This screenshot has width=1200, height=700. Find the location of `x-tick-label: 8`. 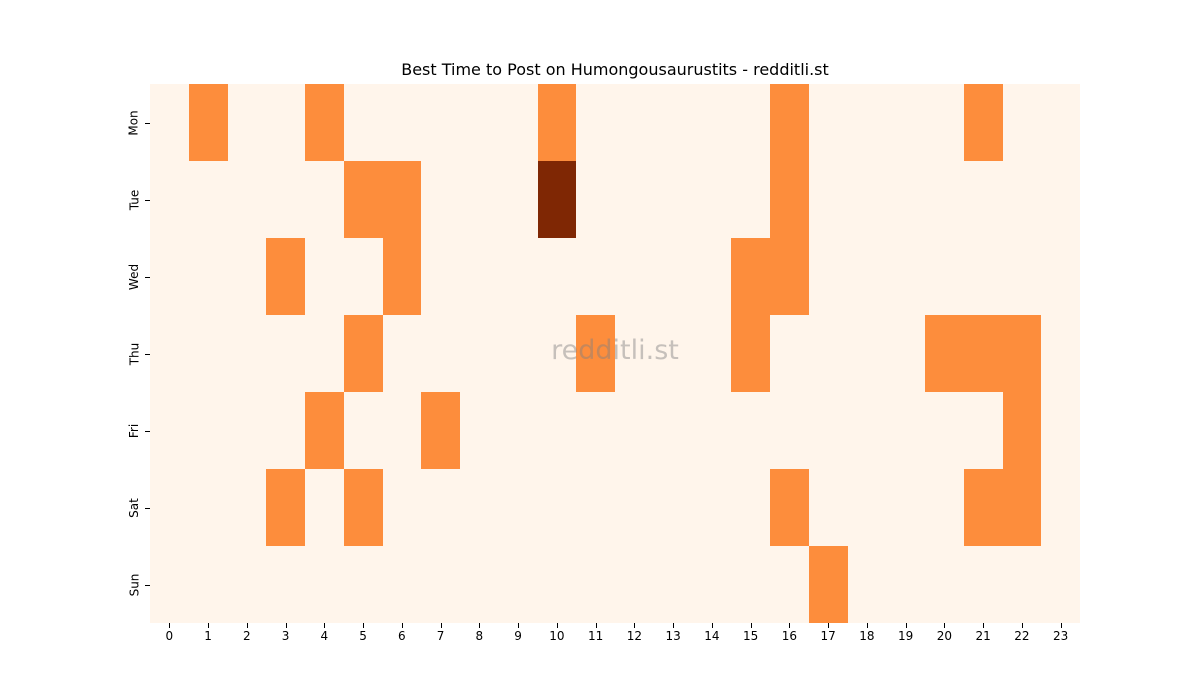

x-tick-label: 8 is located at coordinates (479, 636).